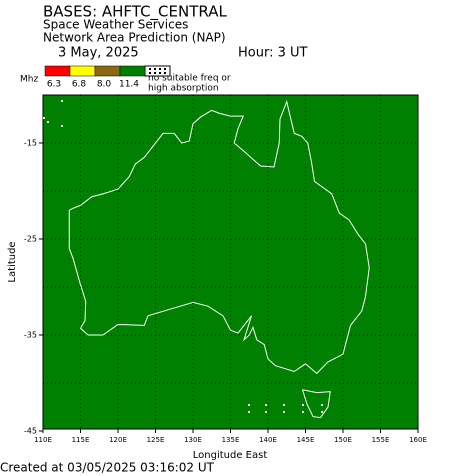 Image resolution: width=462 pixels, height=476 pixels. What do you see at coordinates (30, 143) in the screenshot?
I see `y-tick-label: -15` at bounding box center [30, 143].